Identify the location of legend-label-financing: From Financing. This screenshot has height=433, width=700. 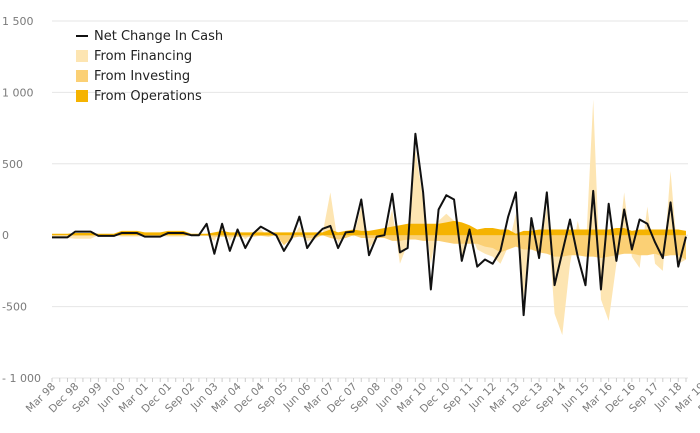
(143, 56).